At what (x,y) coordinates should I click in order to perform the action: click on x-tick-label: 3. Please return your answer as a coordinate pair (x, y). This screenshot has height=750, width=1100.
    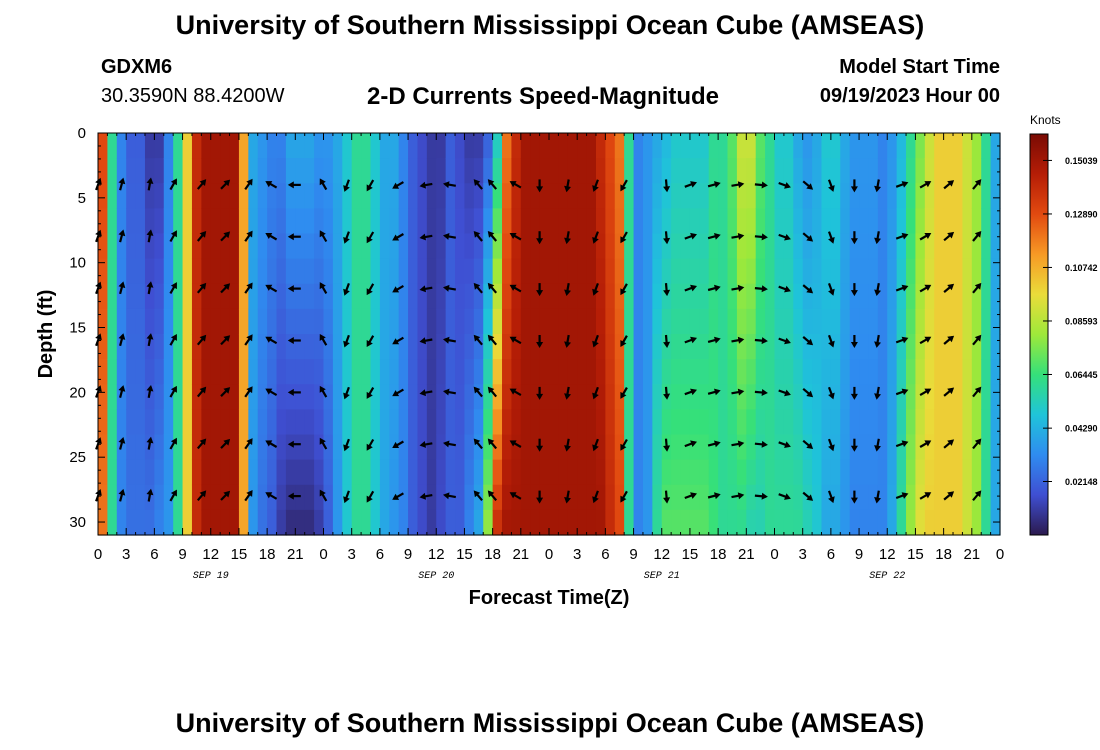
    Looking at the image, I should click on (126, 554).